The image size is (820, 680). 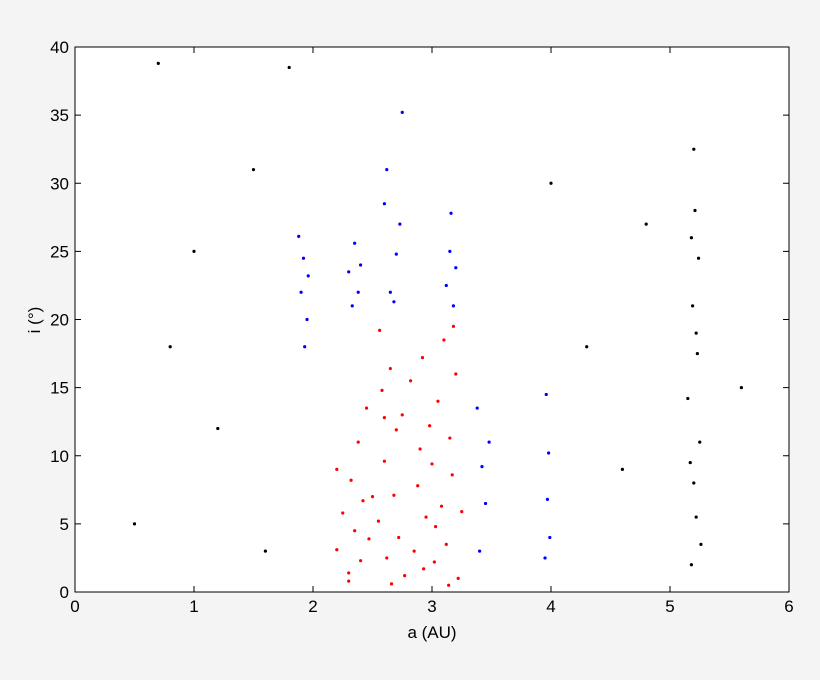 I want to click on x-tick-label: 6, so click(x=788, y=606).